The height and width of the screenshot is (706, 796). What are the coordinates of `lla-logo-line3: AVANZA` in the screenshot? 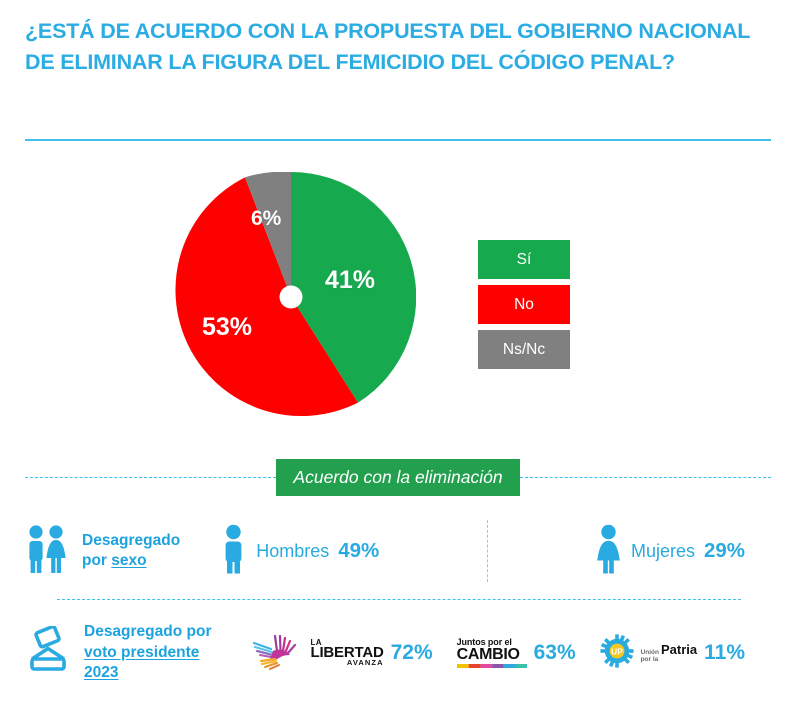 It's located at (365, 663).